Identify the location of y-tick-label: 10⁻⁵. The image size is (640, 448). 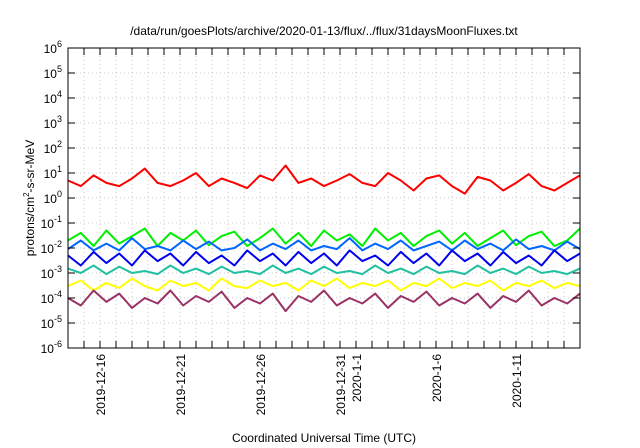
(51, 322).